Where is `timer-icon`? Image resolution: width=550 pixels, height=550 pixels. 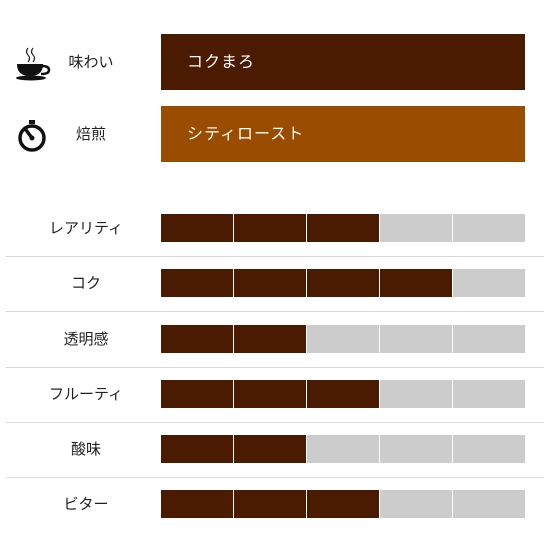 timer-icon is located at coordinates (32, 136).